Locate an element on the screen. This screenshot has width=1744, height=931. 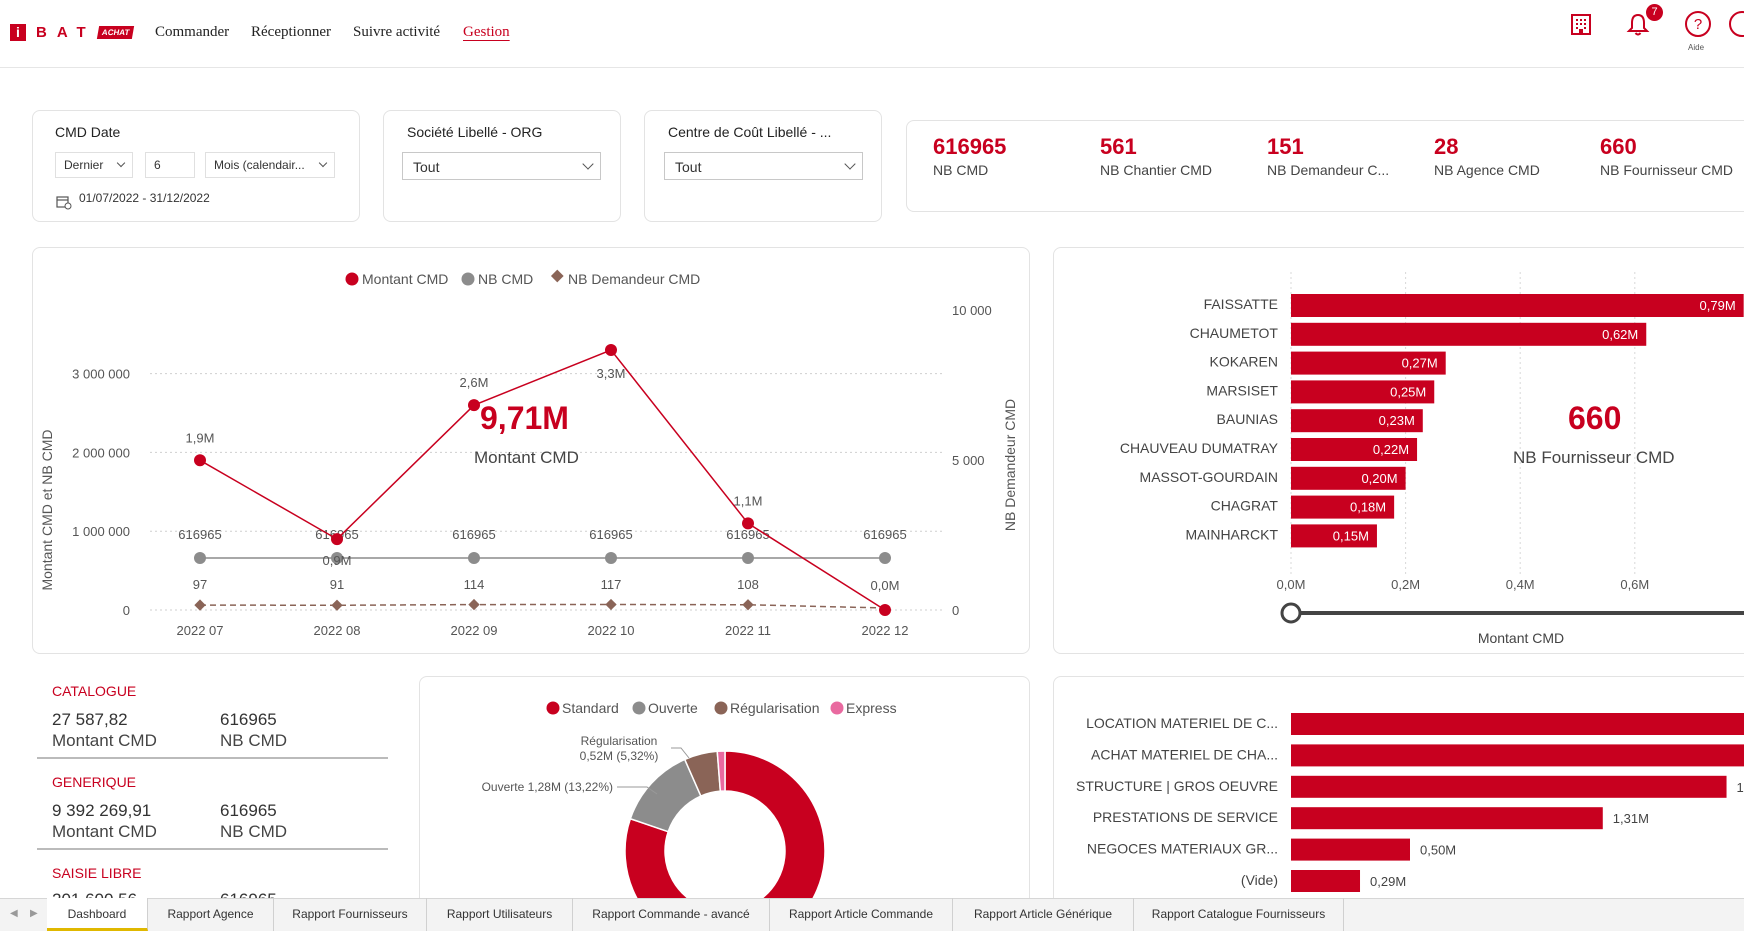
tab-scroll-right-icon: ▶ is located at coordinates (34, 913).